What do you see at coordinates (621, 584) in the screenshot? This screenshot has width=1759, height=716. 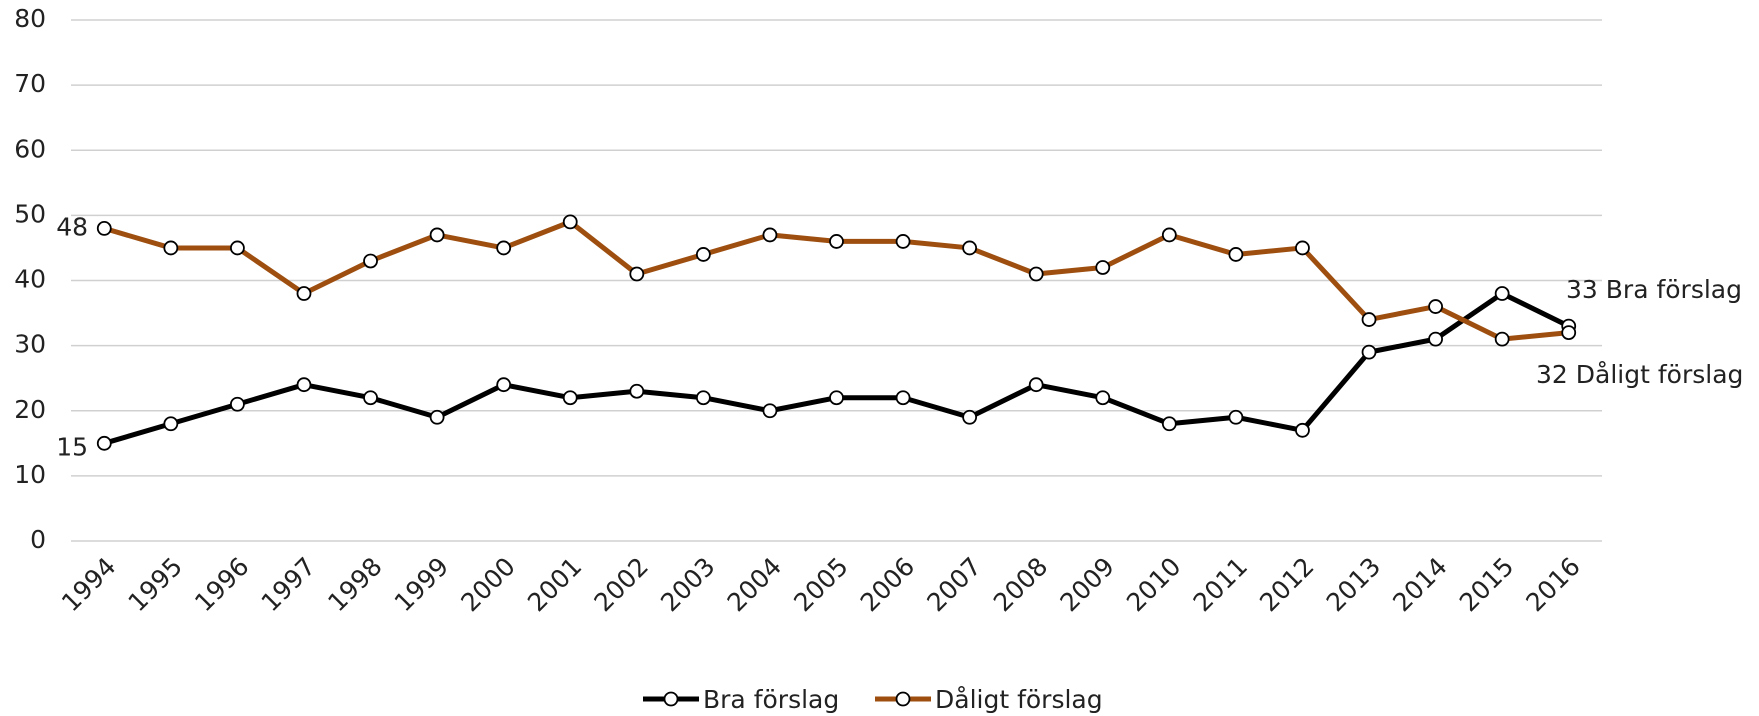 I see `x-tick-label: 2002` at bounding box center [621, 584].